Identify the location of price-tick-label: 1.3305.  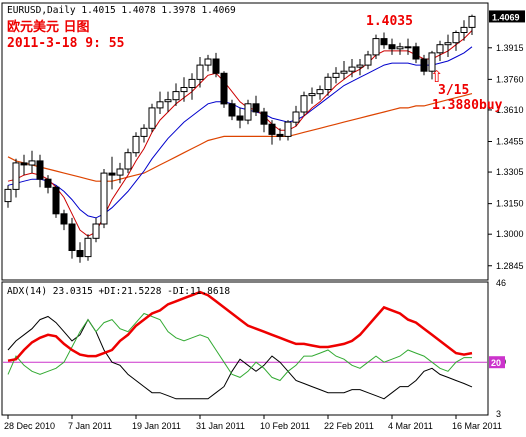
(510, 172).